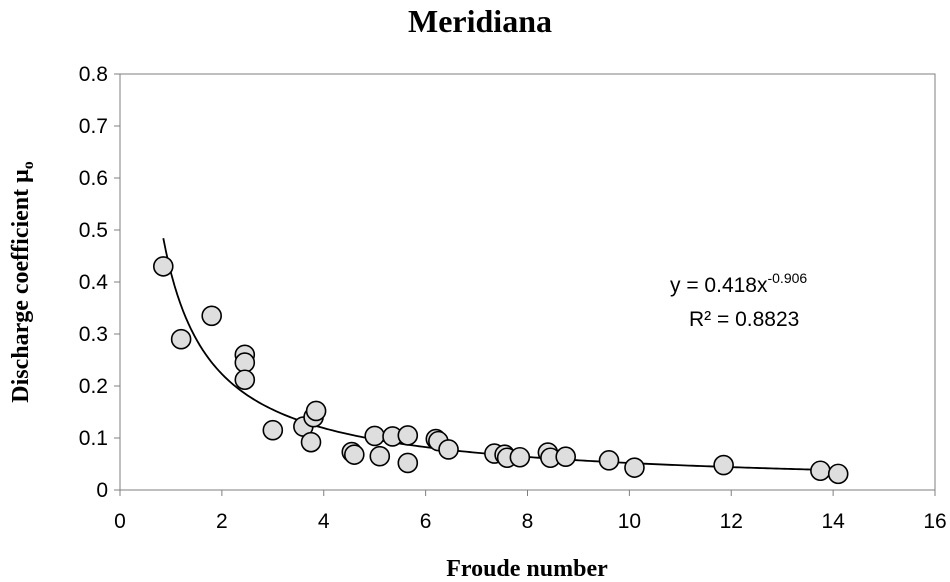  What do you see at coordinates (120, 521) in the screenshot?
I see `x-tick-label: 0` at bounding box center [120, 521].